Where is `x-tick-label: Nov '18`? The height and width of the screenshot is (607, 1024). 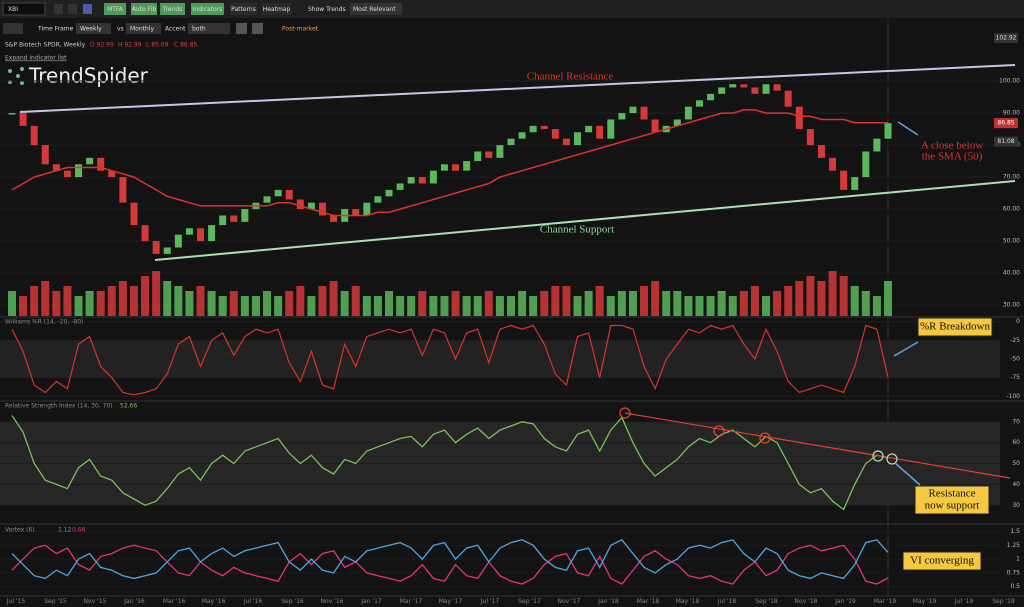
x-tick-label: Nov '18 is located at coordinates (806, 601).